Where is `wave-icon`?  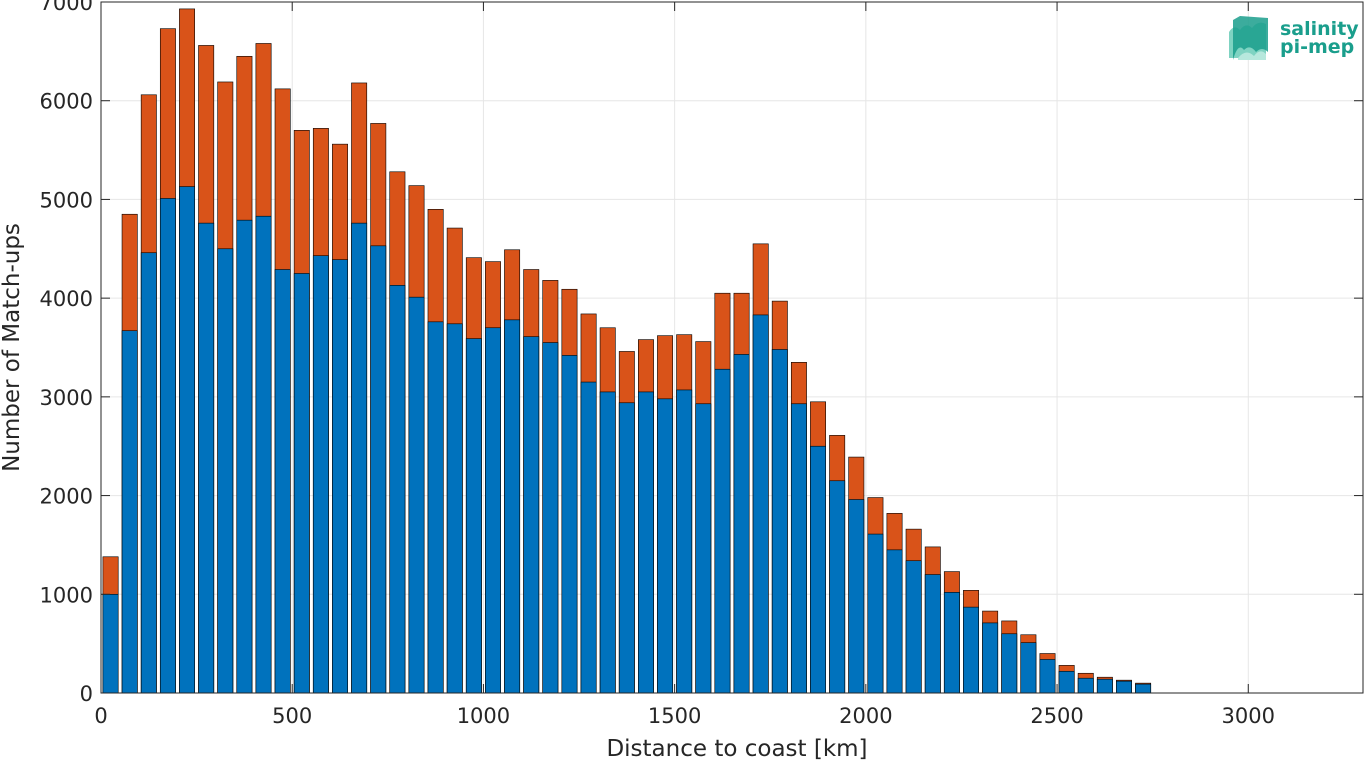
wave-icon is located at coordinates (1248, 38).